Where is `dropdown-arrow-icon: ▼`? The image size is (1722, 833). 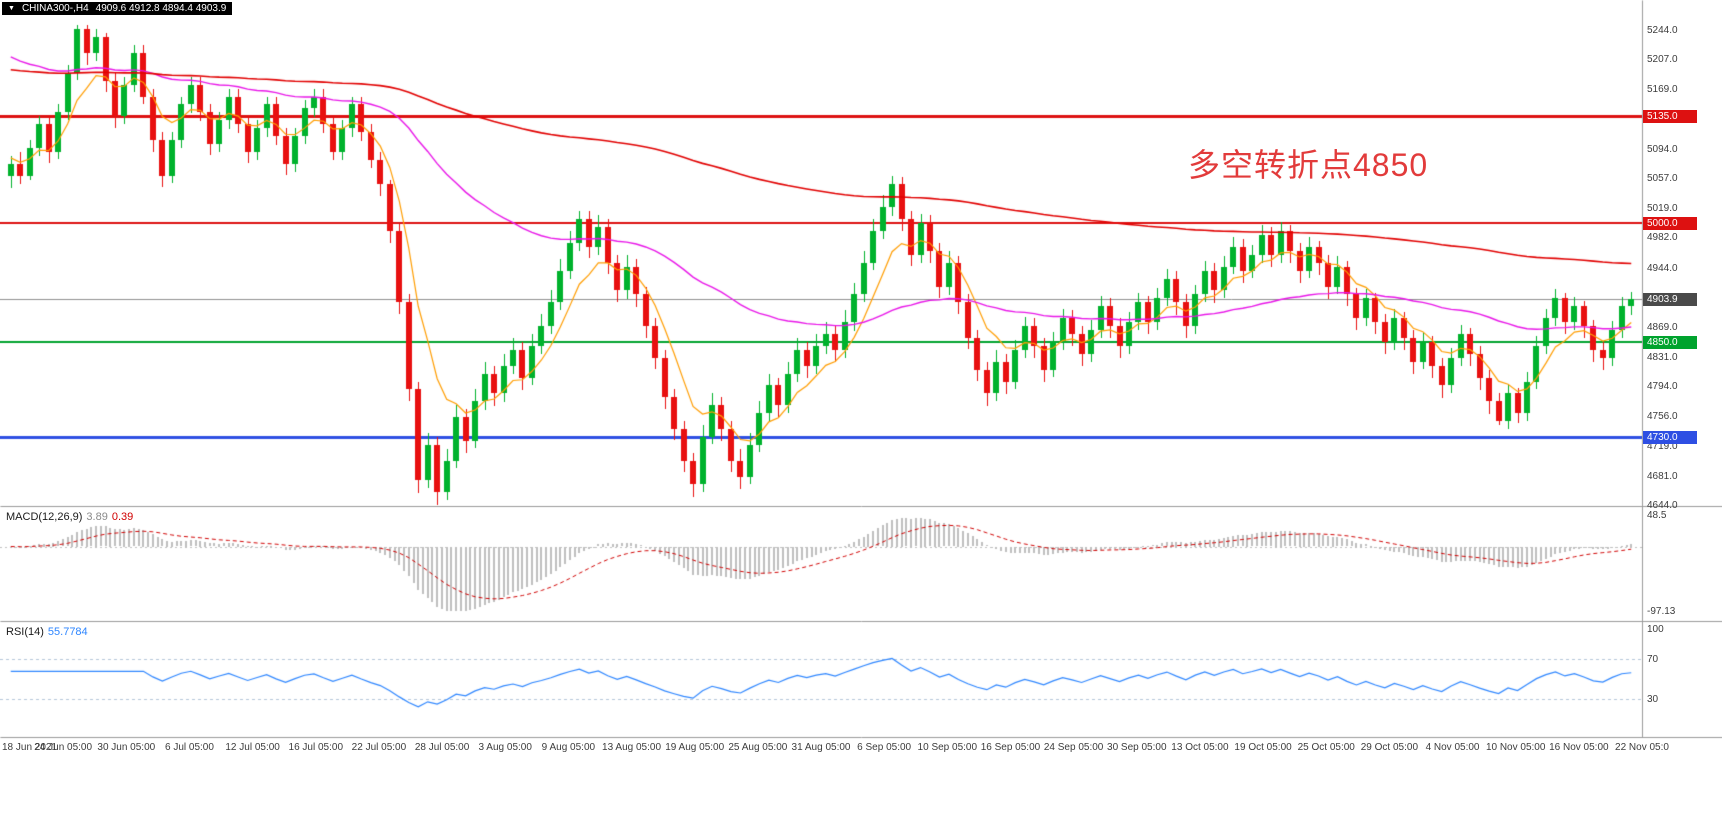 dropdown-arrow-icon: ▼ is located at coordinates (11, 8).